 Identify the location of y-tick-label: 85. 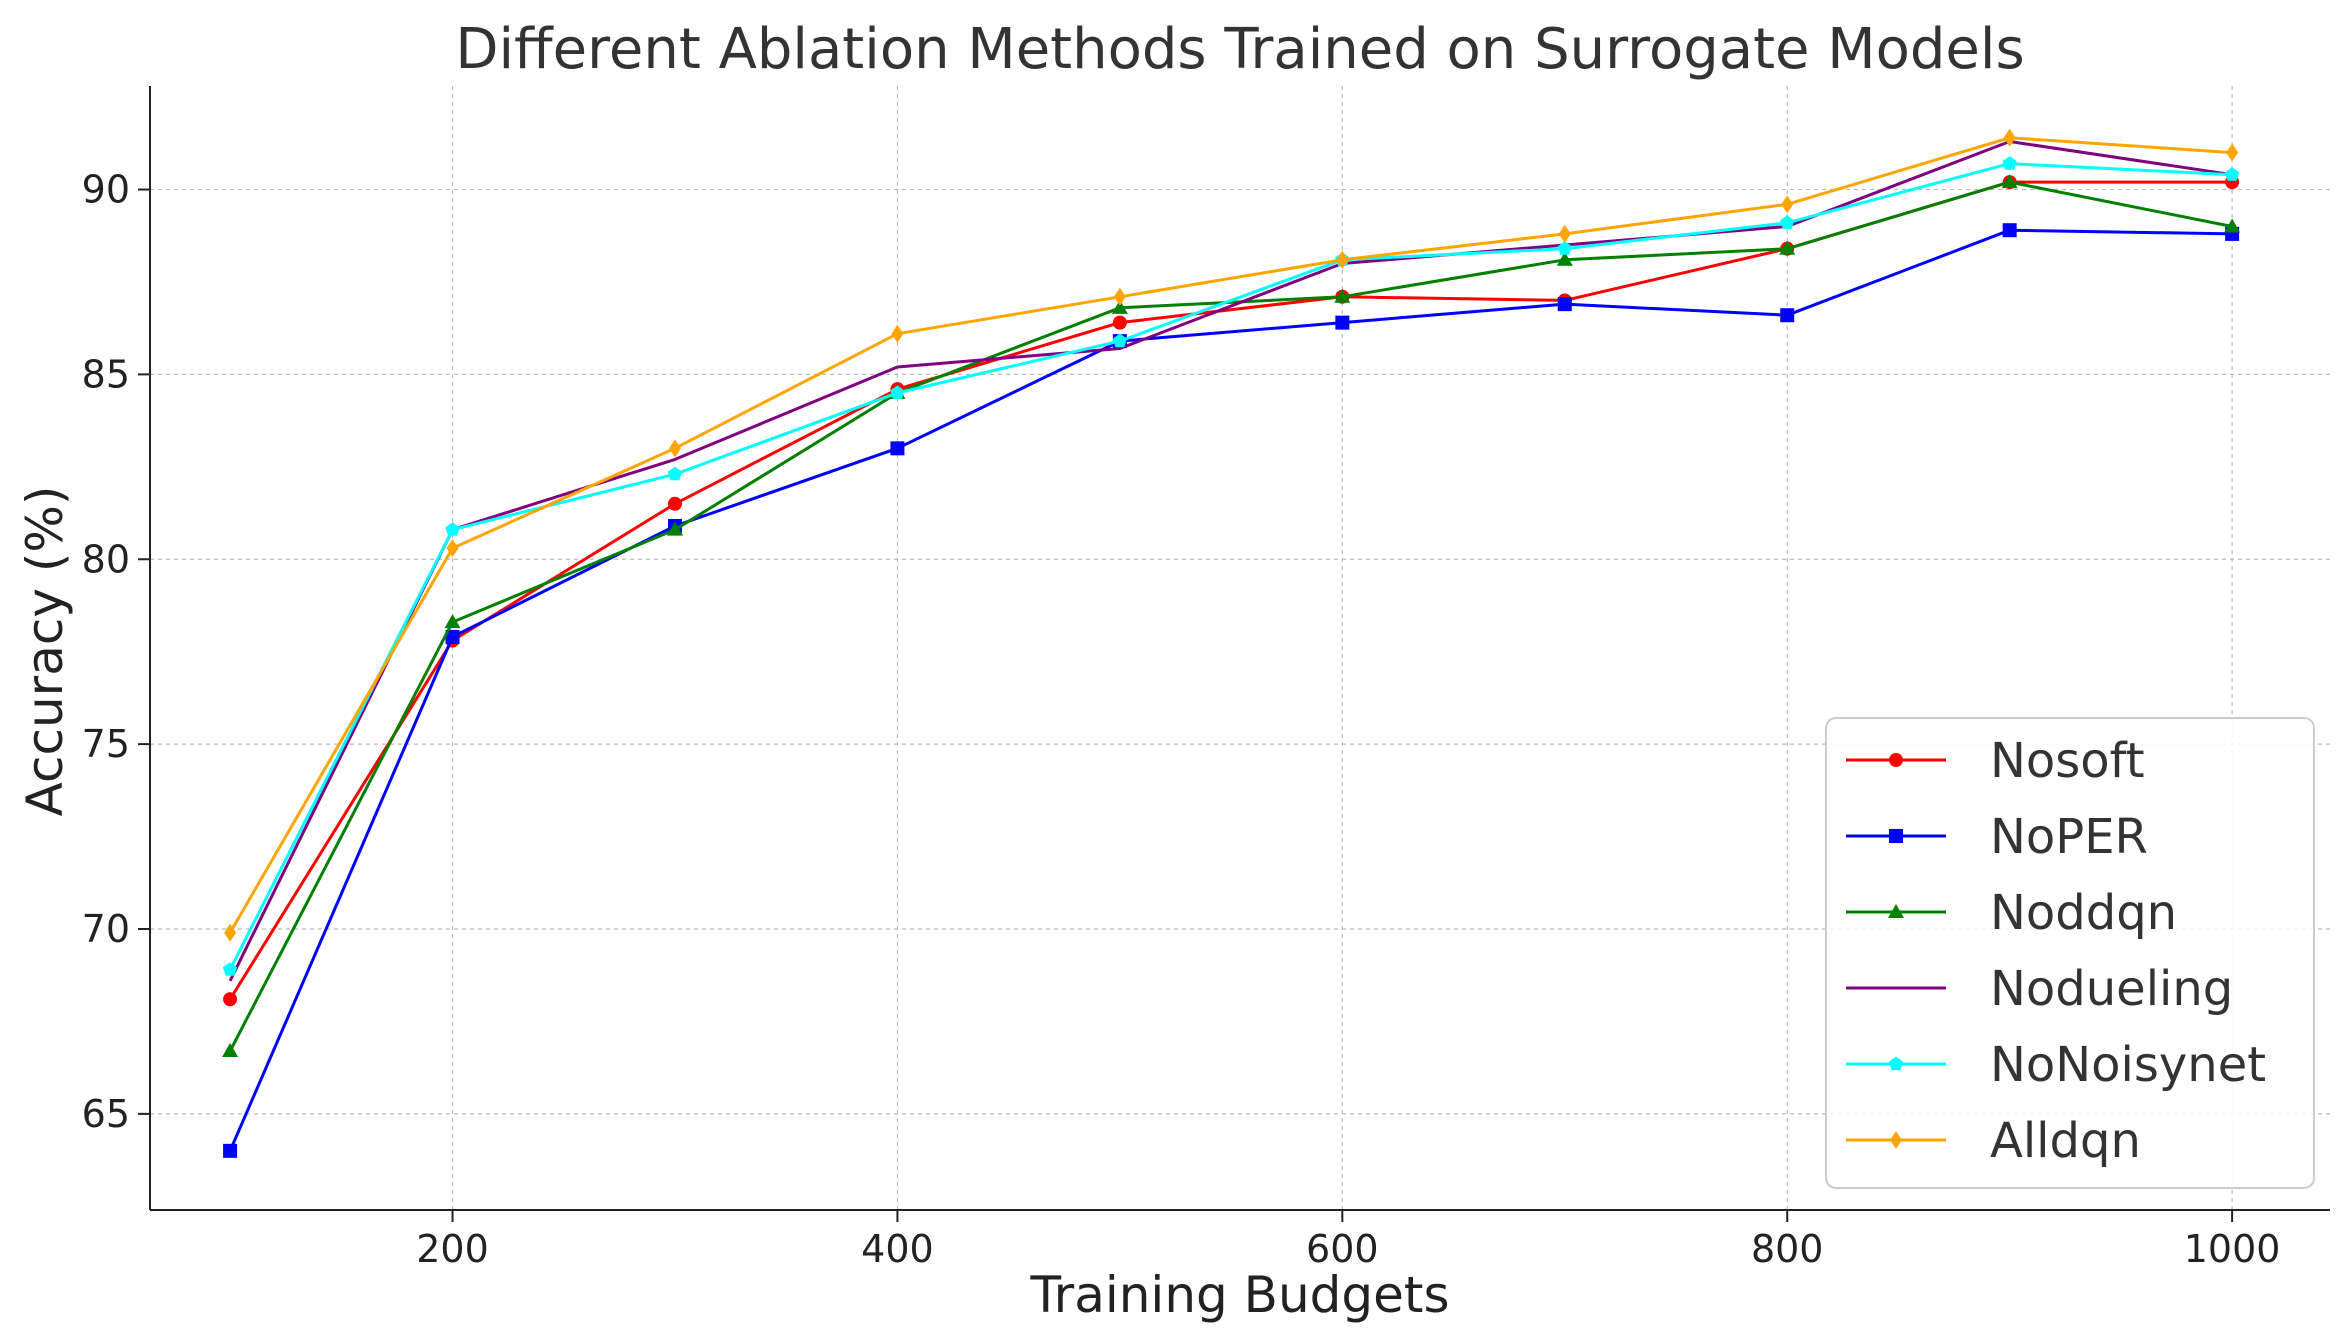
(106, 374).